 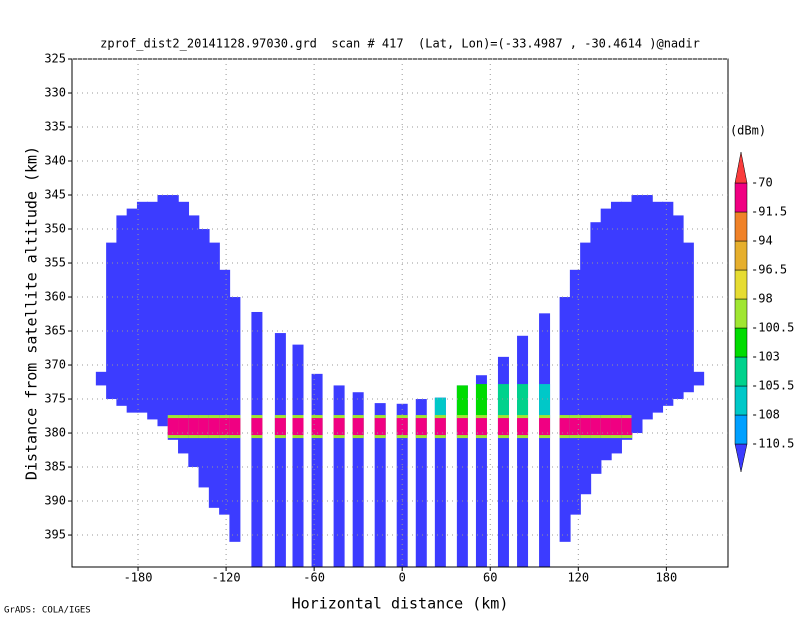 What do you see at coordinates (772, 444) in the screenshot?
I see `colorbar-tick-label: -110.5` at bounding box center [772, 444].